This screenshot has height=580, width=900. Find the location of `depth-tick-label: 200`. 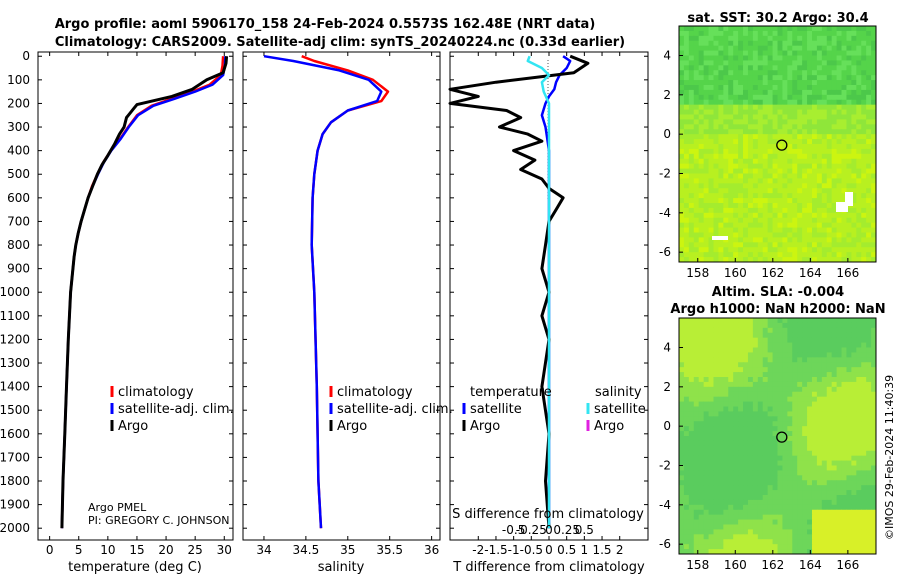

depth-tick-label: 200 is located at coordinates (18, 103).